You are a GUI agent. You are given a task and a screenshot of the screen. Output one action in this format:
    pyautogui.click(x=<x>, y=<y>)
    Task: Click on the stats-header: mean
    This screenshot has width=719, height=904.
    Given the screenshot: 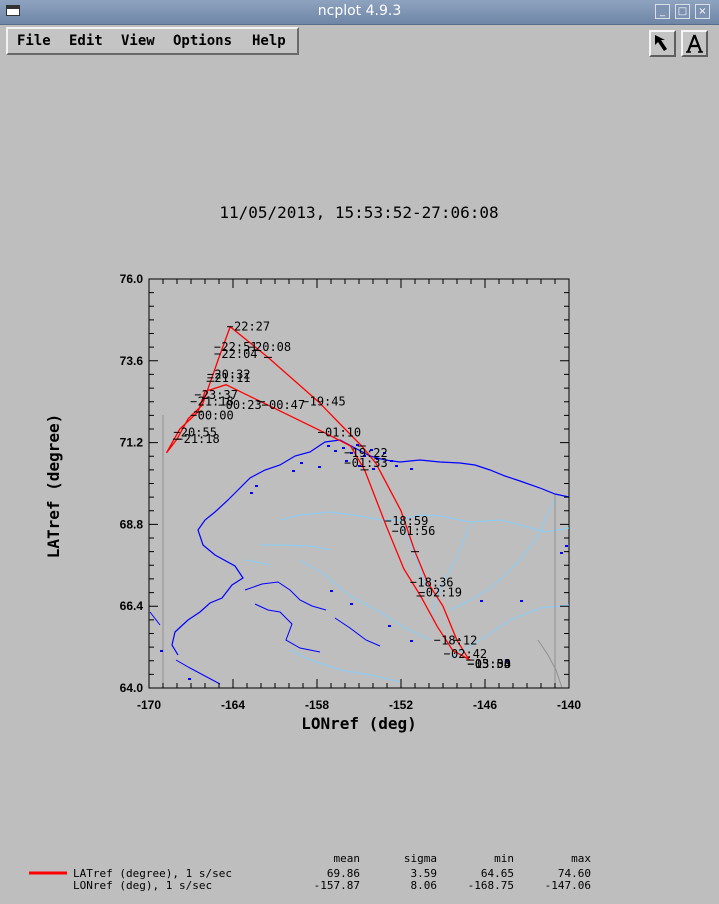 What is the action you would take?
    pyautogui.click(x=347, y=858)
    